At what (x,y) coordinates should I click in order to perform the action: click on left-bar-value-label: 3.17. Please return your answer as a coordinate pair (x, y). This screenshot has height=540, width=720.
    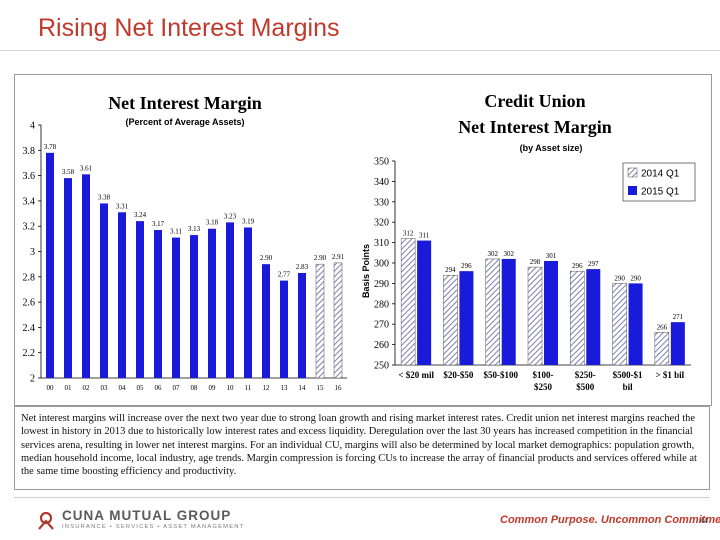
    Looking at the image, I should click on (158, 224).